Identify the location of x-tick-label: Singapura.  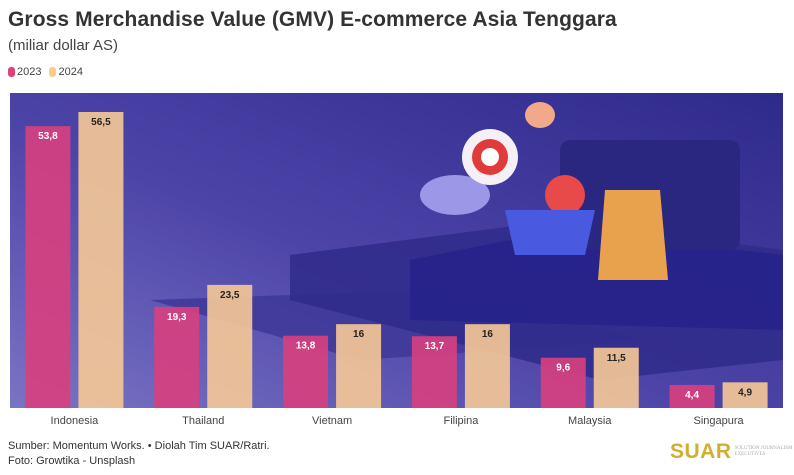
(719, 421).